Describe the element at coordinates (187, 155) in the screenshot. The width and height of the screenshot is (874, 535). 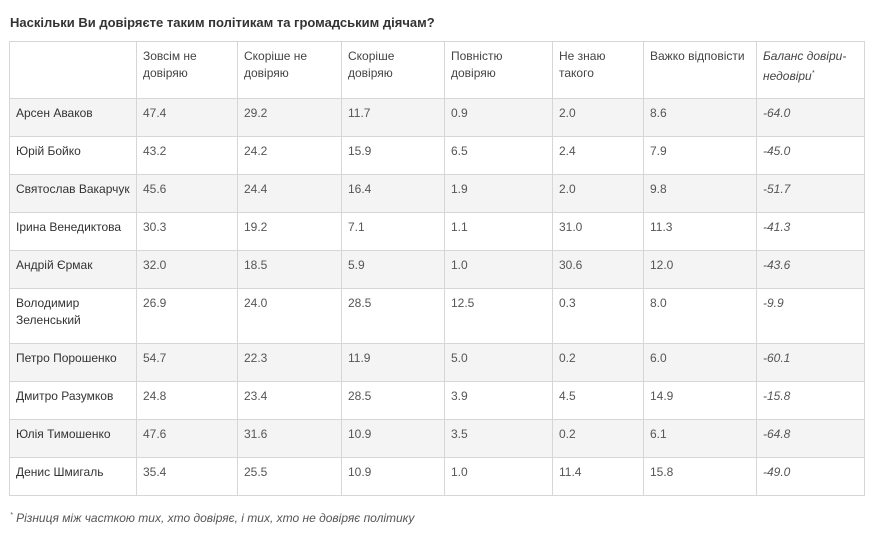
I see `value-cell: 43.2` at that location.